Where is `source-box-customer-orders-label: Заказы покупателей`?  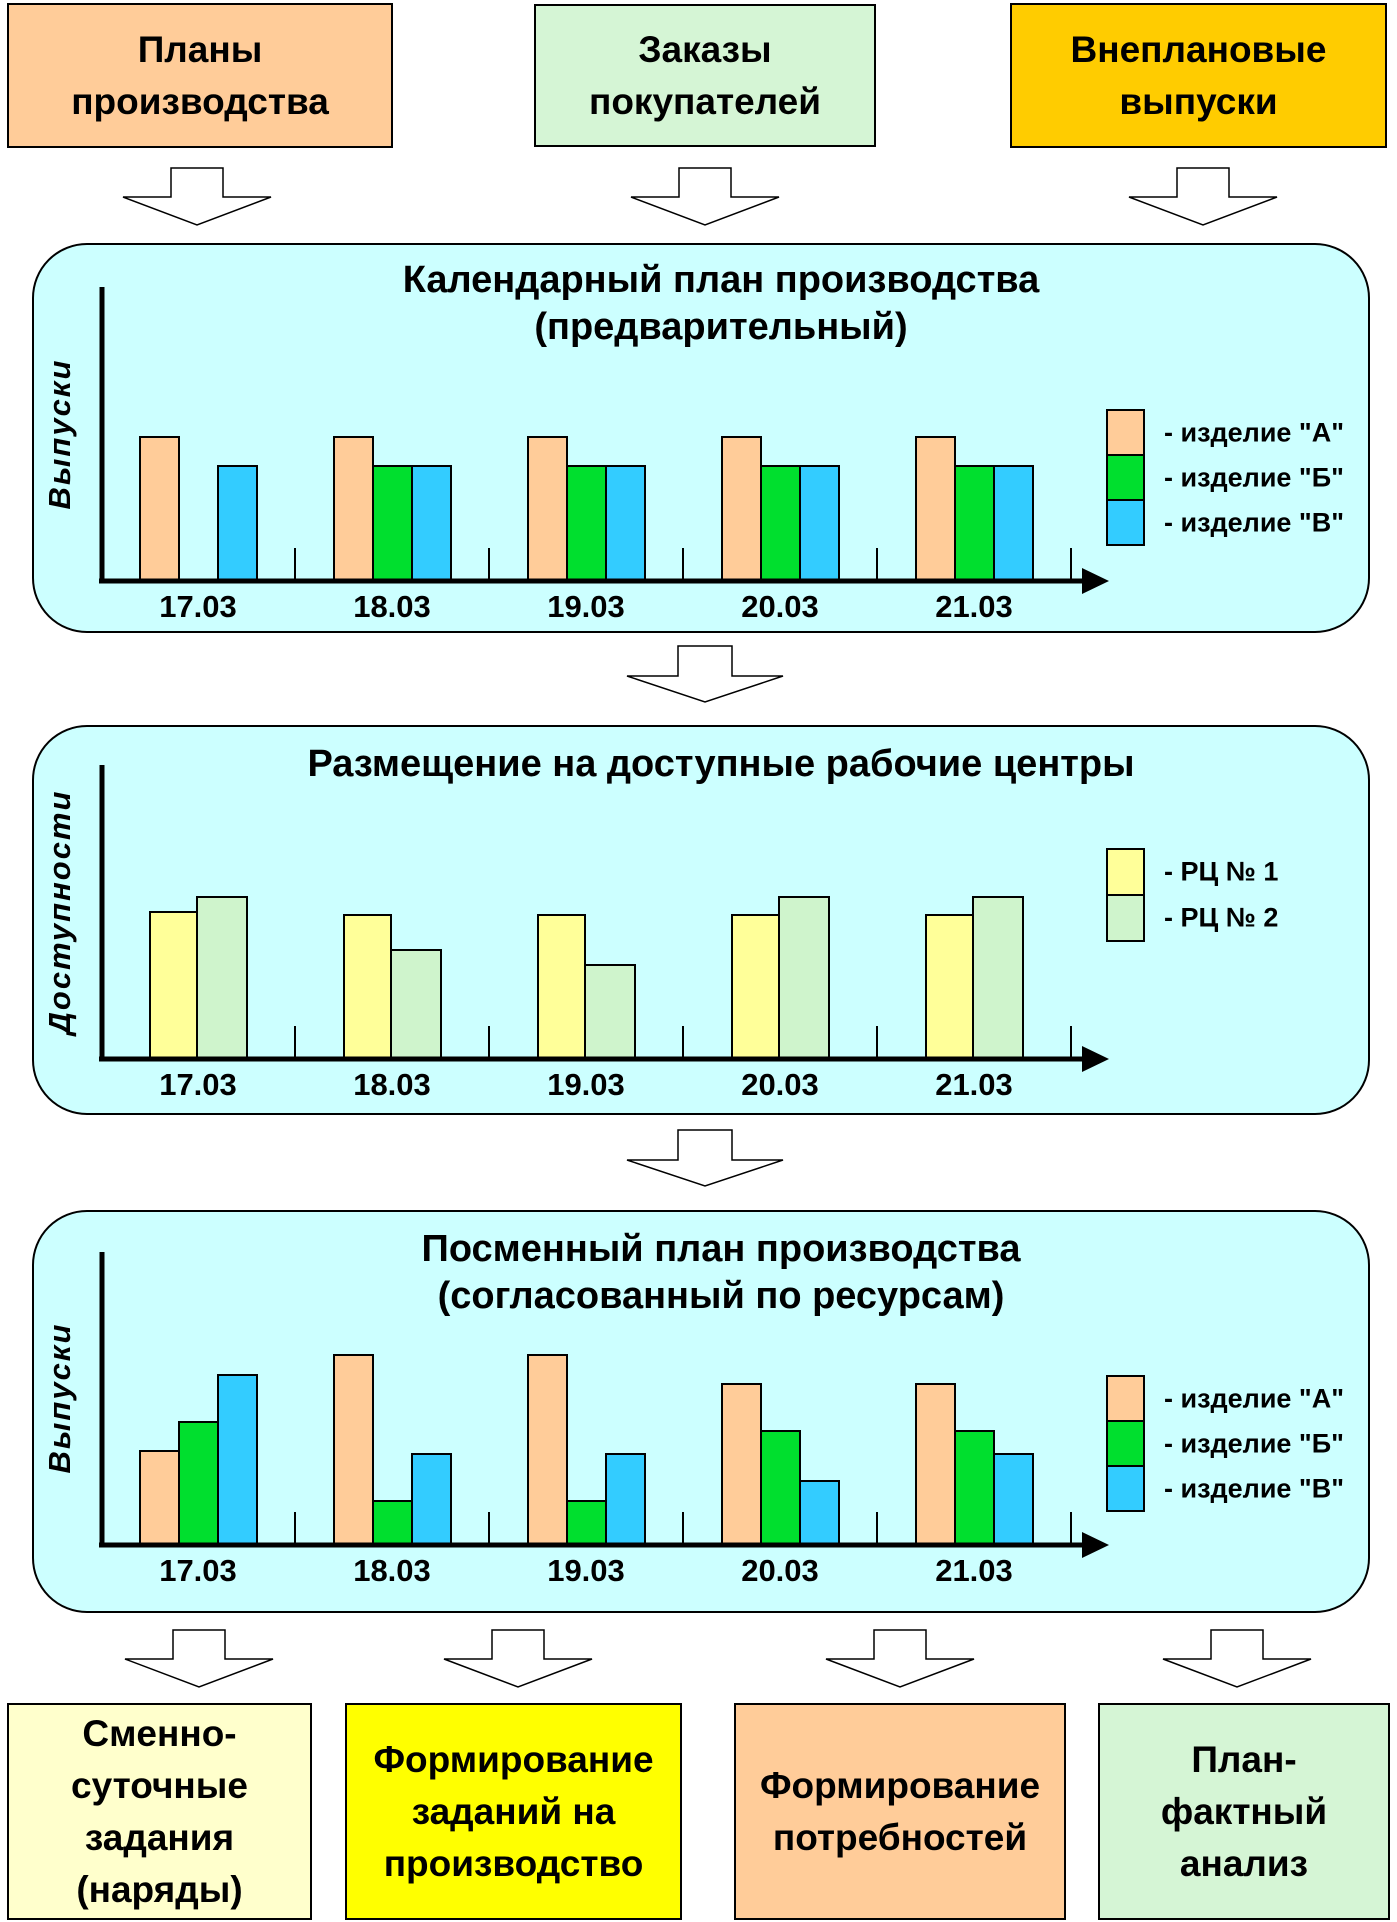
source-box-customer-orders-label: Заказы покупателей is located at coordinates (704, 75).